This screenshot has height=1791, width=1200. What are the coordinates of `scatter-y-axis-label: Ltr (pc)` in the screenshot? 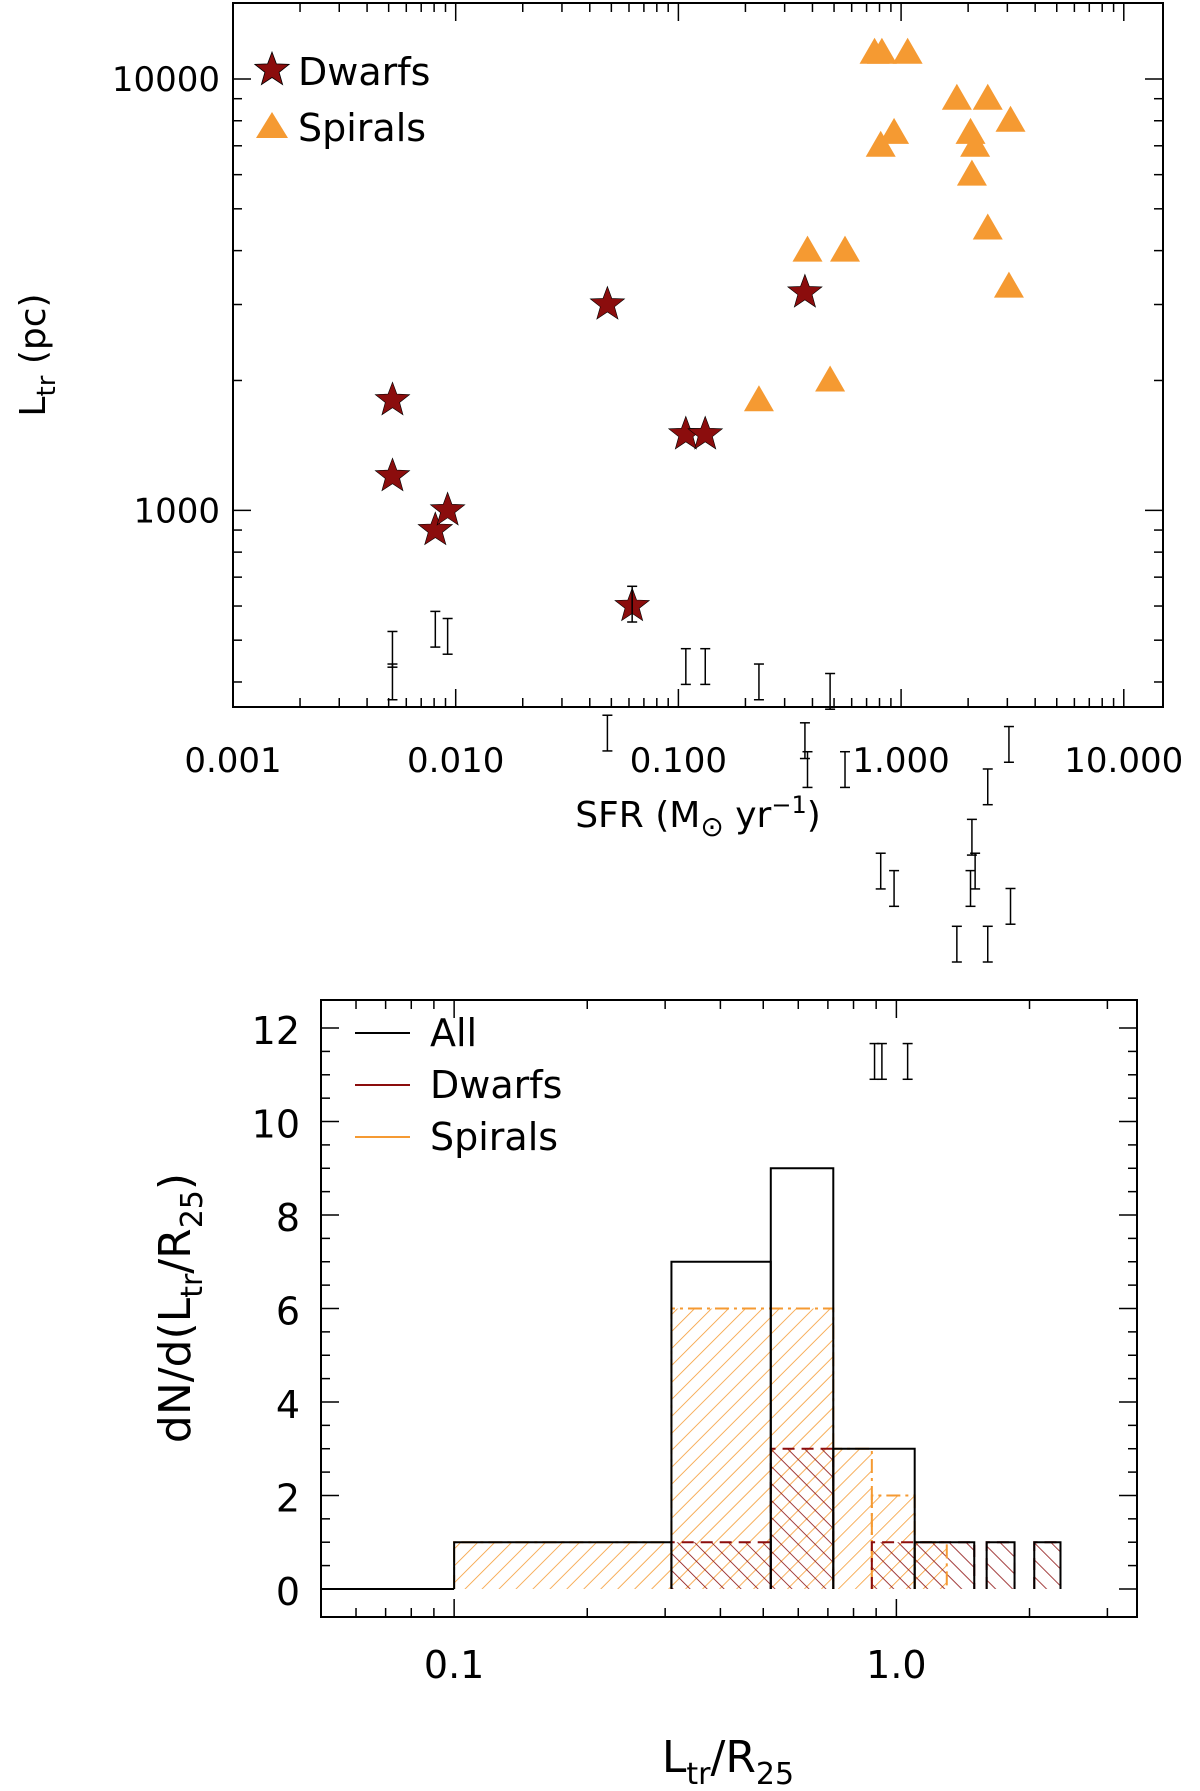 It's located at (37, 354).